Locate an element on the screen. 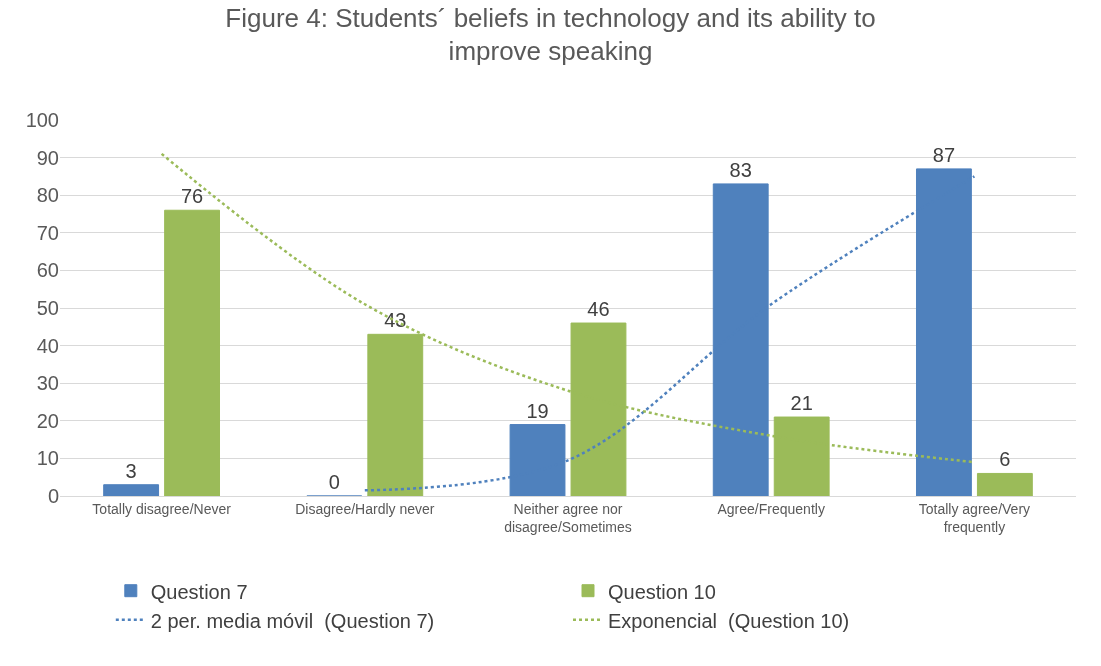  data-label: 46 is located at coordinates (598, 309).